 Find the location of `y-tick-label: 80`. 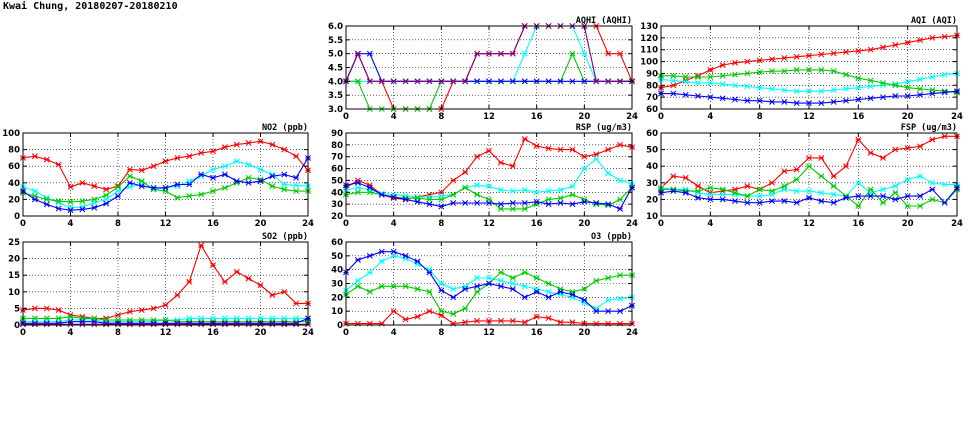

y-tick-label: 80 is located at coordinates (652, 86).